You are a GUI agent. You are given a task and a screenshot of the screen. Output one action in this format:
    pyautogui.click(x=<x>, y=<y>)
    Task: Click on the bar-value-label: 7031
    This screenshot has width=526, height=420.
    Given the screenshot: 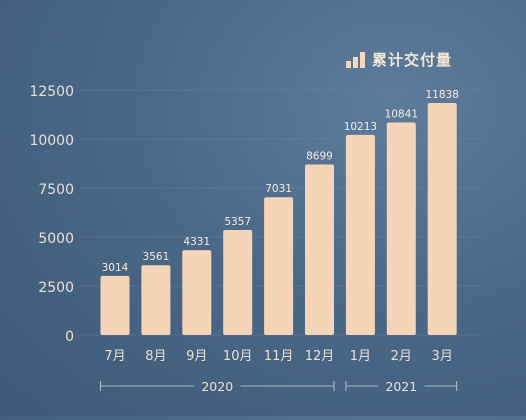 What is the action you would take?
    pyautogui.click(x=278, y=189)
    